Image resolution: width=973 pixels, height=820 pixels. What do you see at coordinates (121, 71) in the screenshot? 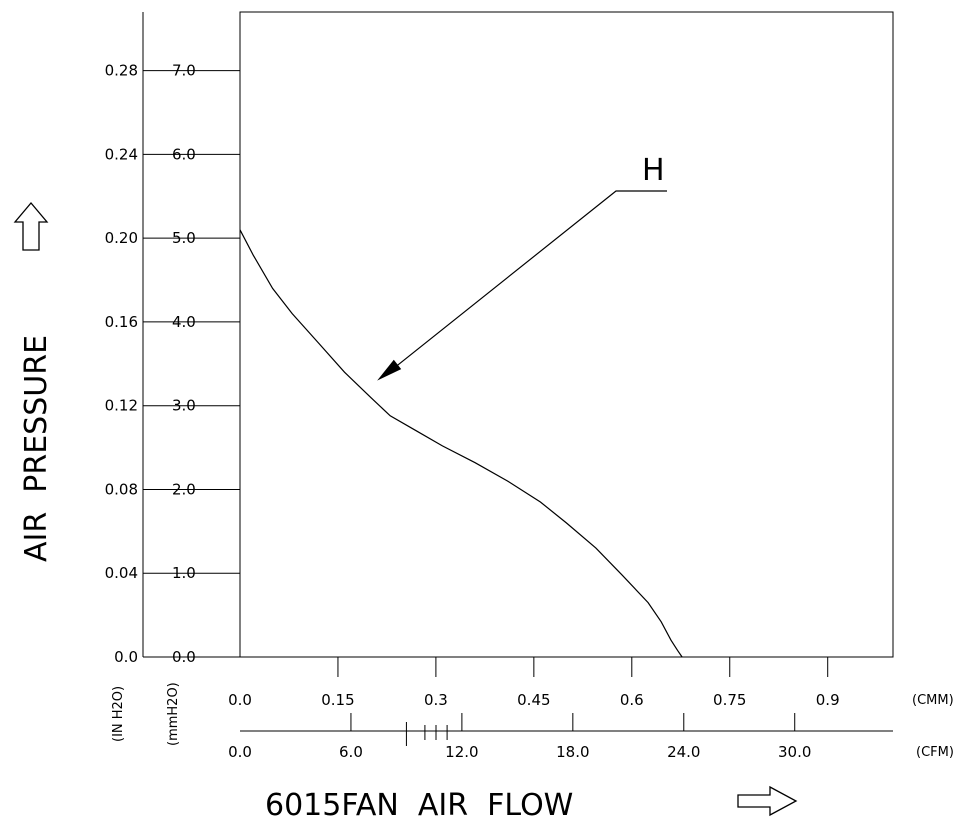
I see `y-tick-label-inh2o-7: 0.28` at bounding box center [121, 71].